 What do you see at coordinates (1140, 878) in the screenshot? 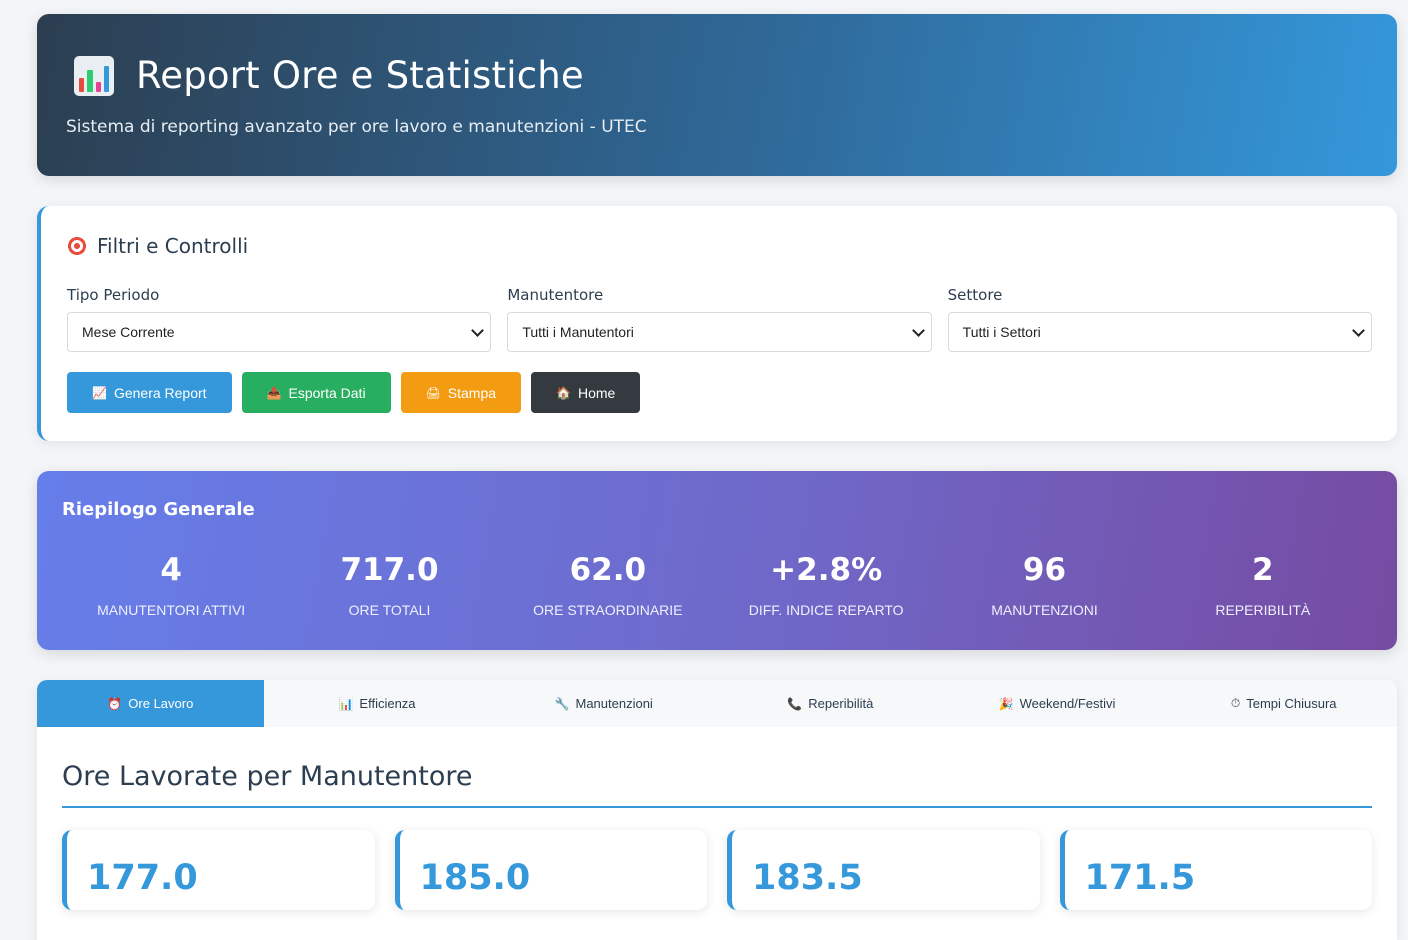
I see `card-hours-value: 171.5` at bounding box center [1140, 878].